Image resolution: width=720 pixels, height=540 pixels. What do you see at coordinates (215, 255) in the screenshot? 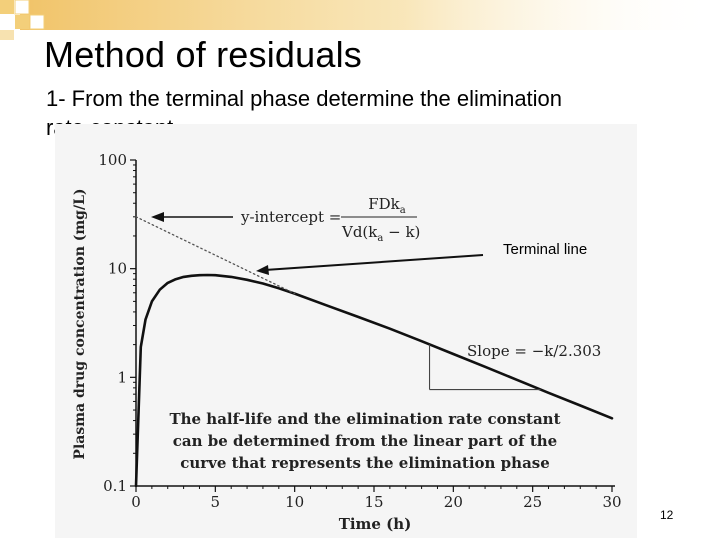
I see `terminal-extrapolation-line` at bounding box center [215, 255].